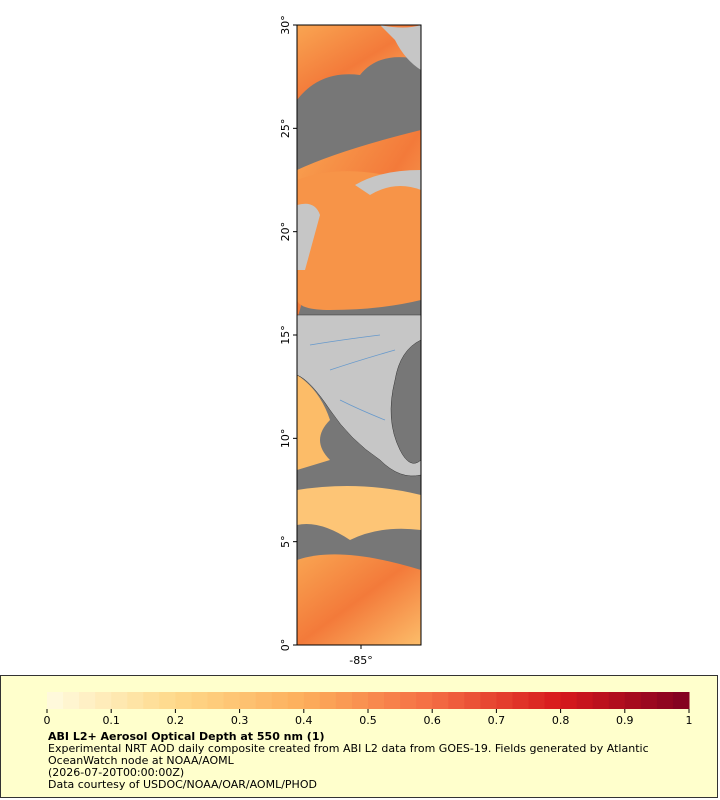 This screenshot has height=800, width=720. What do you see at coordinates (176, 720) in the screenshot?
I see `colorbar-tick-label: 0.2` at bounding box center [176, 720].